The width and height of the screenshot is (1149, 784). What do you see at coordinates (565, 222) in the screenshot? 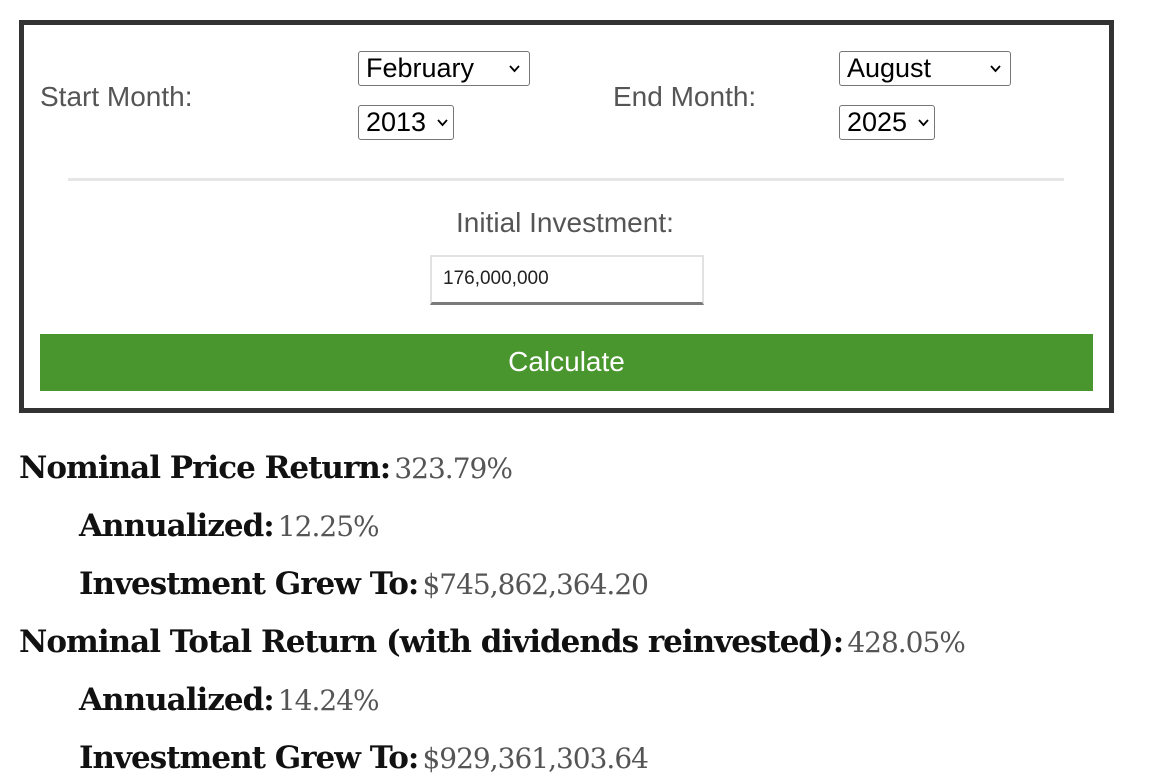
I see `initial-investment-label: Initial Investment:` at bounding box center [565, 222].